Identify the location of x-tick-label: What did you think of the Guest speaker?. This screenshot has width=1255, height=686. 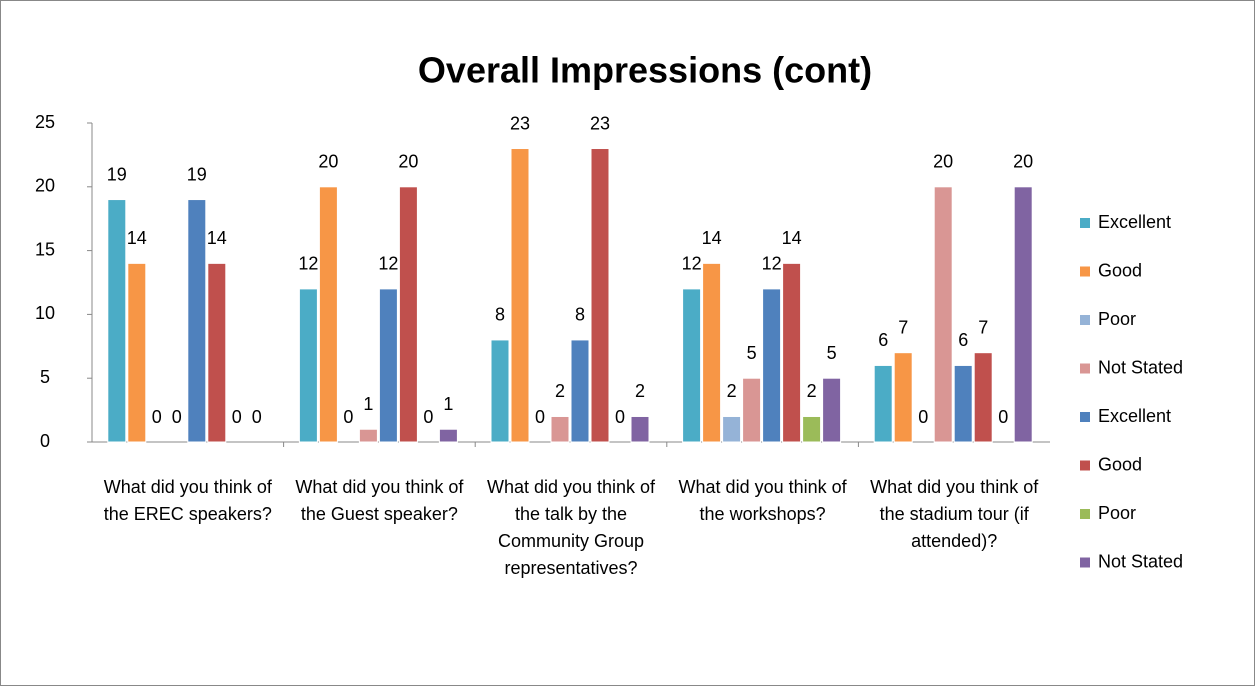
(379, 500).